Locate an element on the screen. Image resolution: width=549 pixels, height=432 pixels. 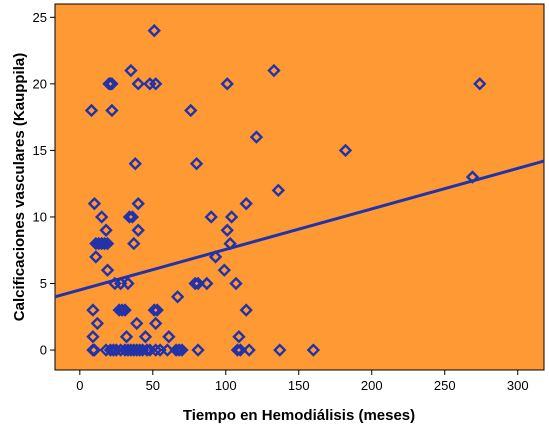
x-tick-label: 50 is located at coordinates (153, 385).